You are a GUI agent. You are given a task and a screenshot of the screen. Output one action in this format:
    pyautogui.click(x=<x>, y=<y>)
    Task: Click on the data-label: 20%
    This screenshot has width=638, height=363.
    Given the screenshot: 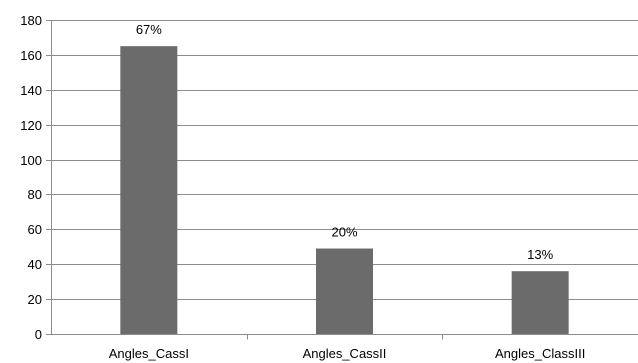 What is the action you would take?
    pyautogui.click(x=344, y=232)
    